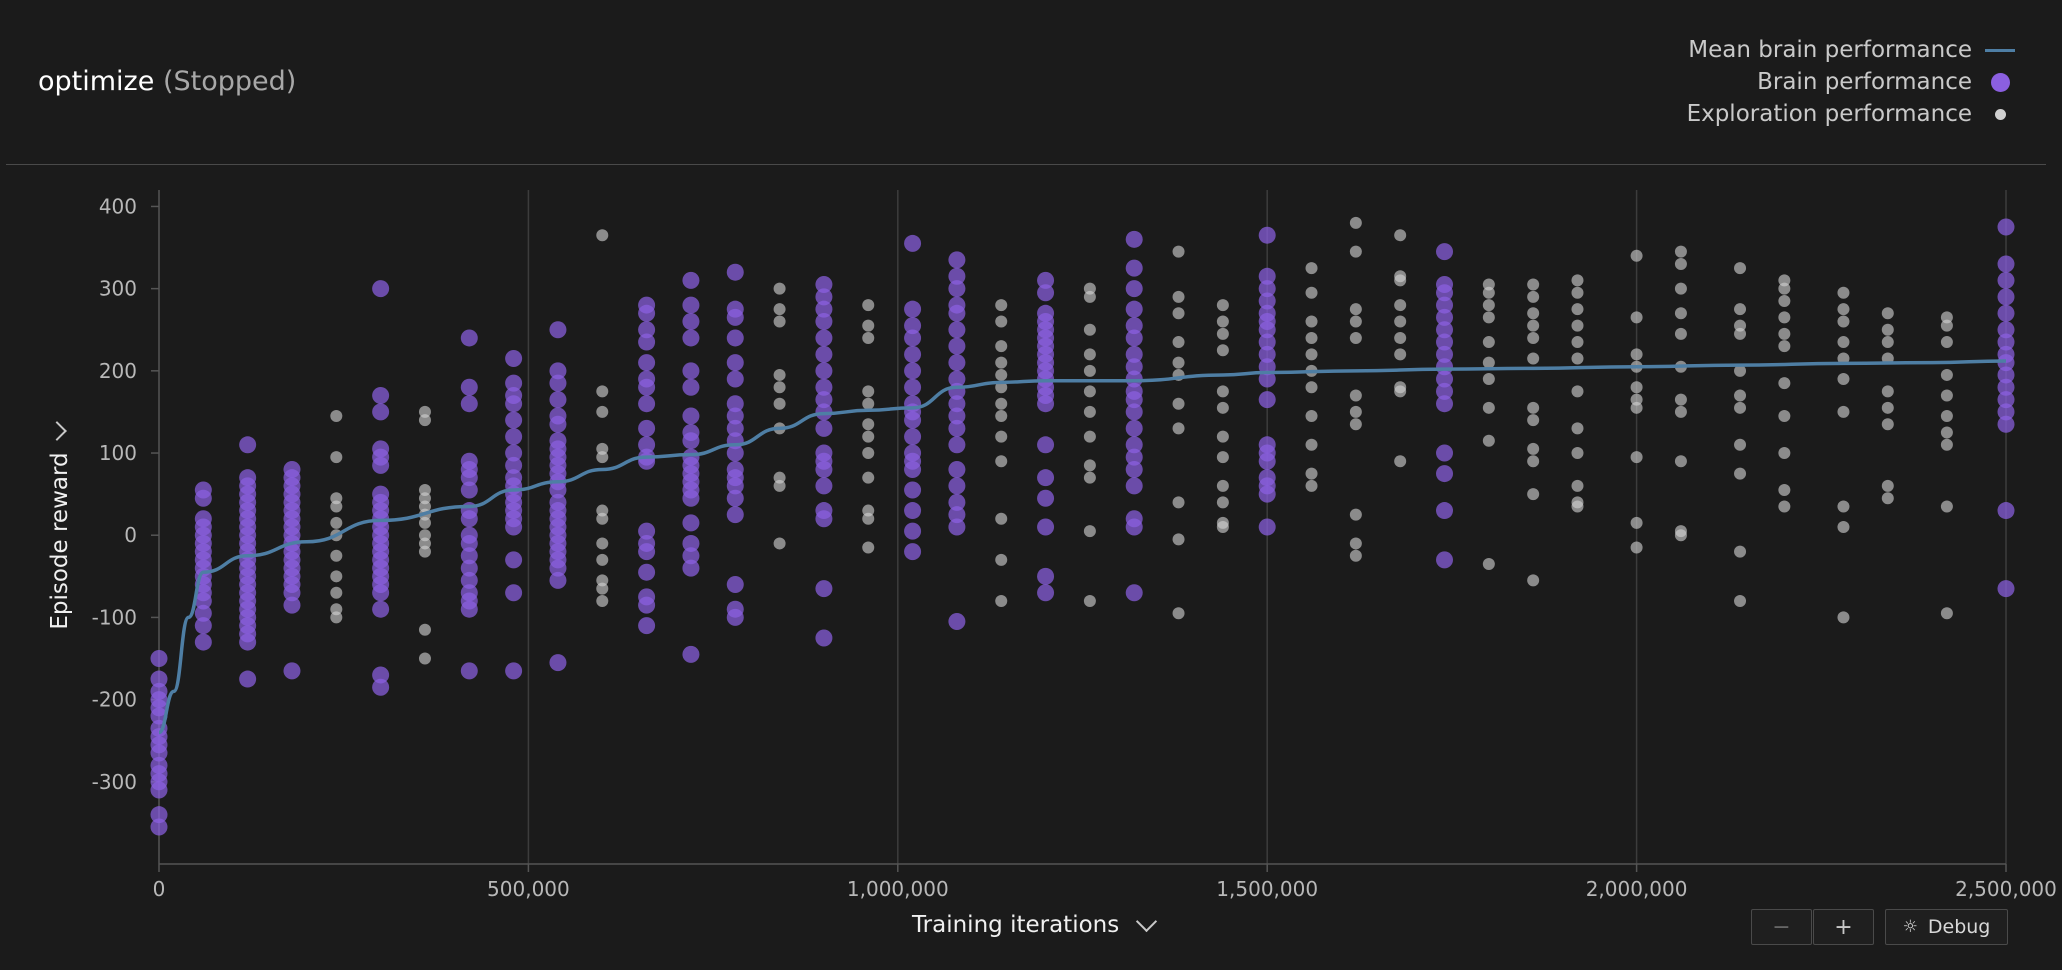 The width and height of the screenshot is (2062, 970). Describe the element at coordinates (1781, 927) in the screenshot. I see `zoom-out-button: −` at that location.